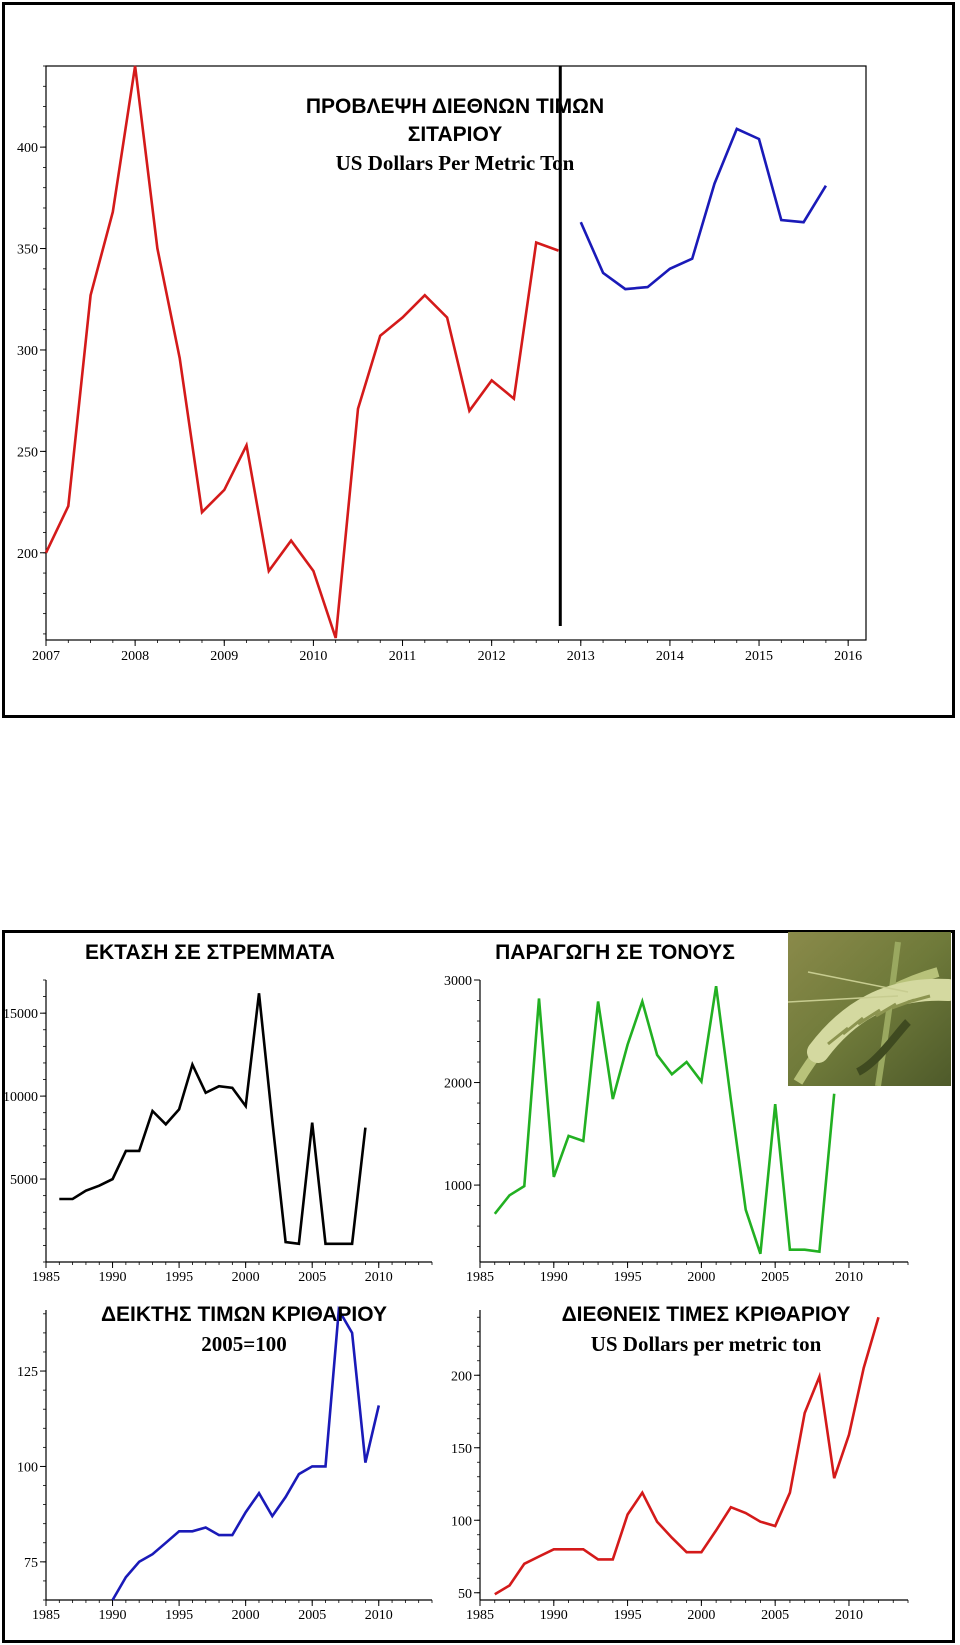  Describe the element at coordinates (465, 1594) in the screenshot. I see `y-tick-label: 50` at that location.